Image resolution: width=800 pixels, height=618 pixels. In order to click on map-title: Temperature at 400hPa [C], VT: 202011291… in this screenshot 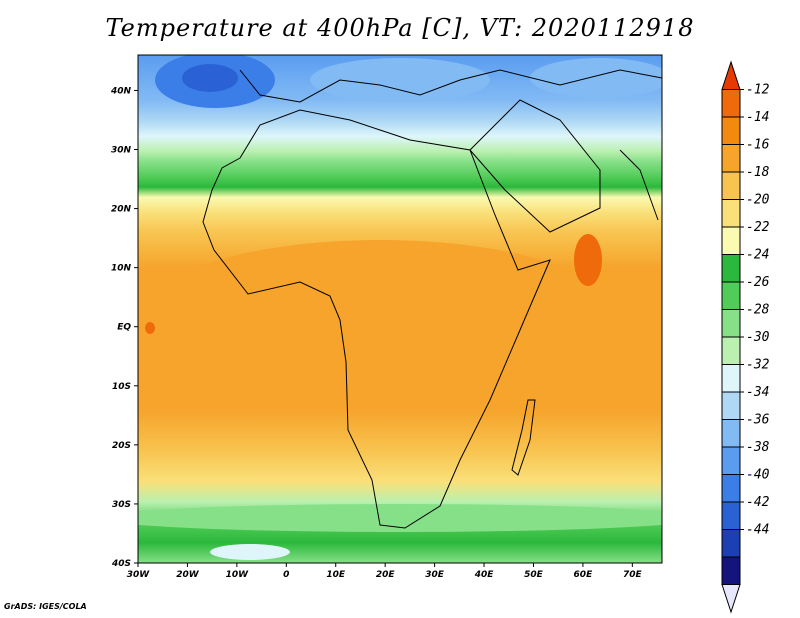, I will do `click(400, 28)`.